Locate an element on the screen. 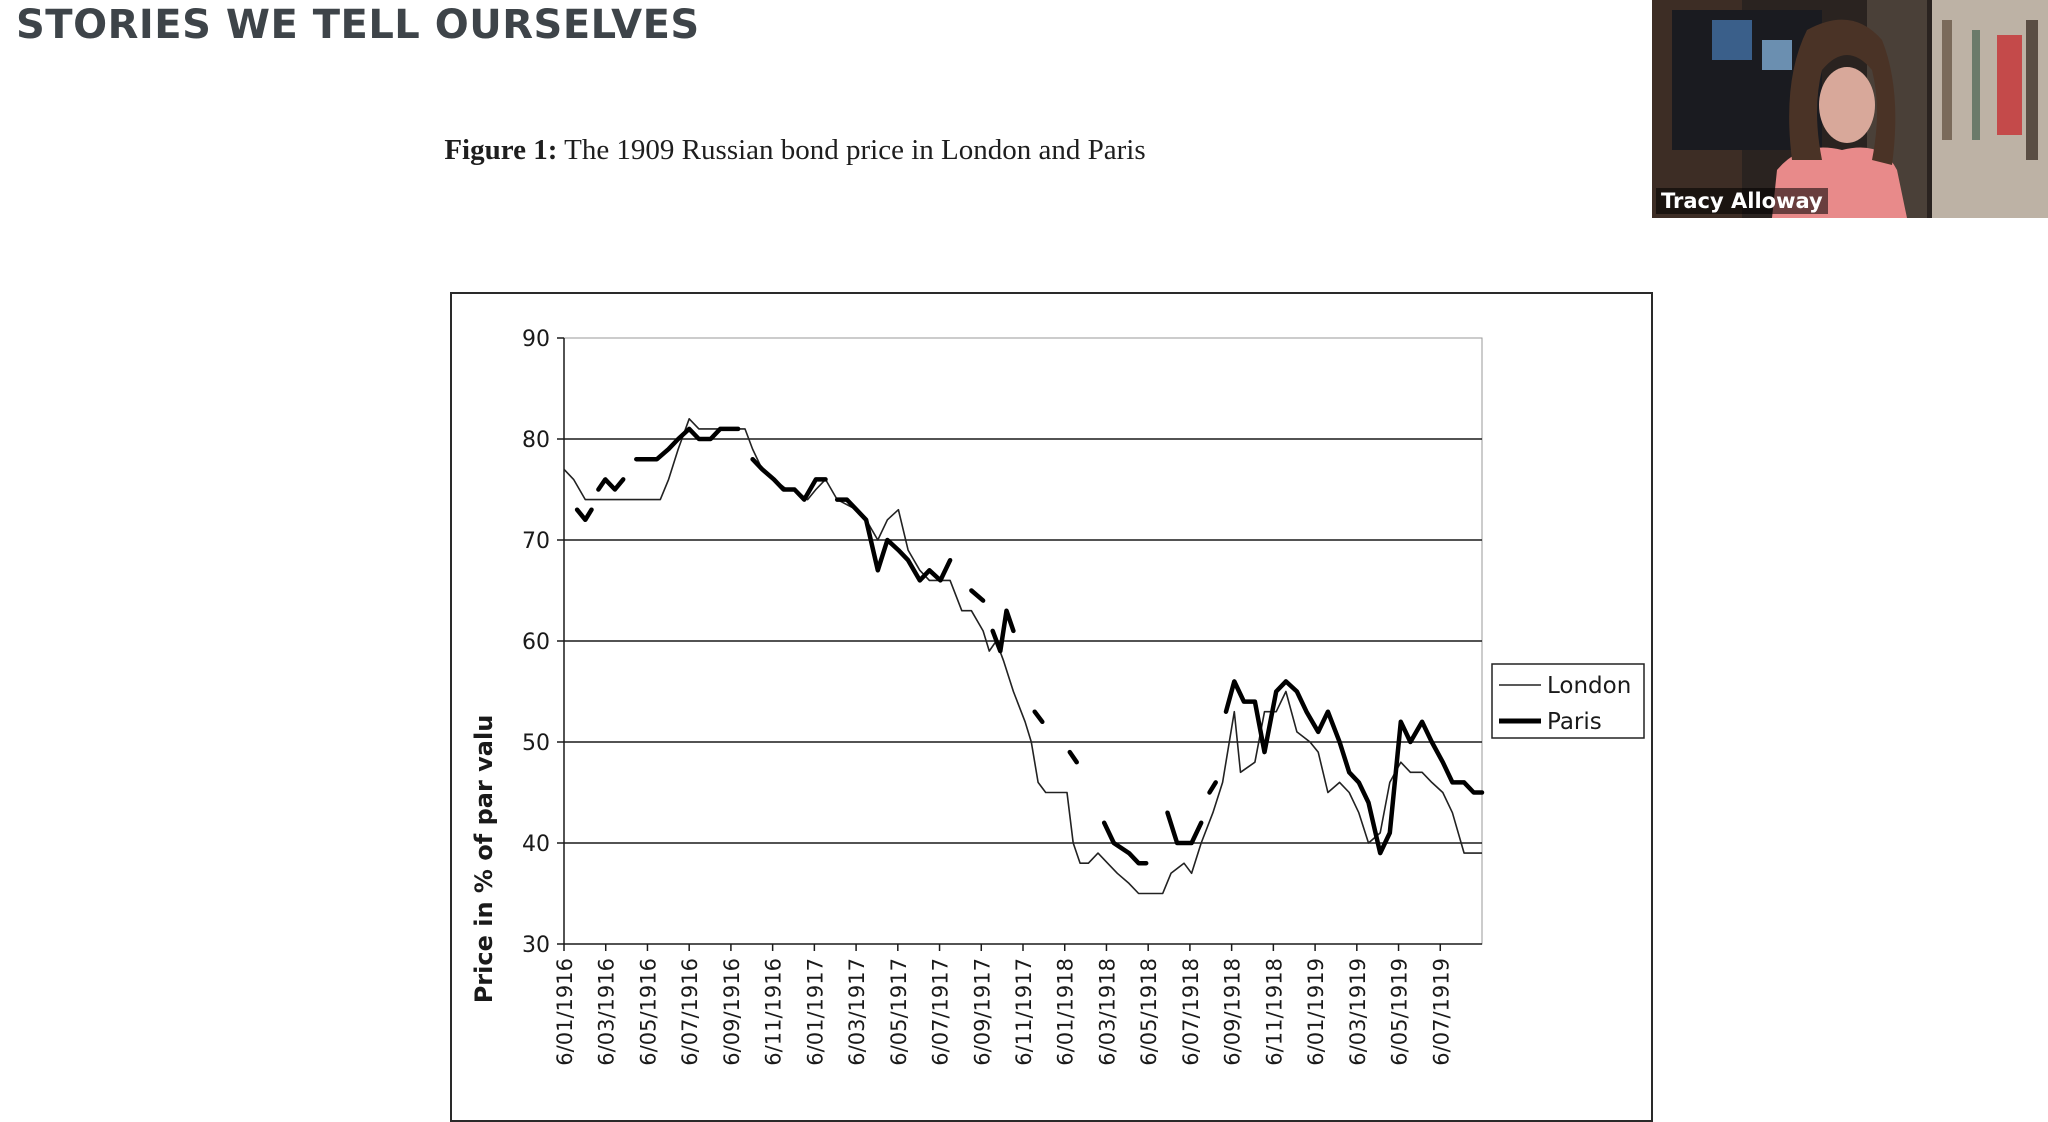 The image size is (2048, 1122). y-tick-label: 30 is located at coordinates (536, 945).